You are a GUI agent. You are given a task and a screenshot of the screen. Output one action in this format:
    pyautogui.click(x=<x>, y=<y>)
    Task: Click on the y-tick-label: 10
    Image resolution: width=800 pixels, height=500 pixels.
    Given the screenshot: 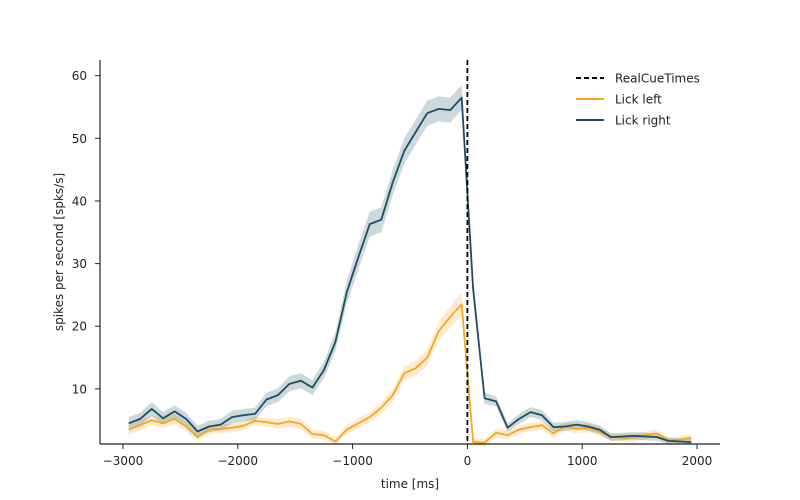 What is the action you would take?
    pyautogui.click(x=79, y=389)
    